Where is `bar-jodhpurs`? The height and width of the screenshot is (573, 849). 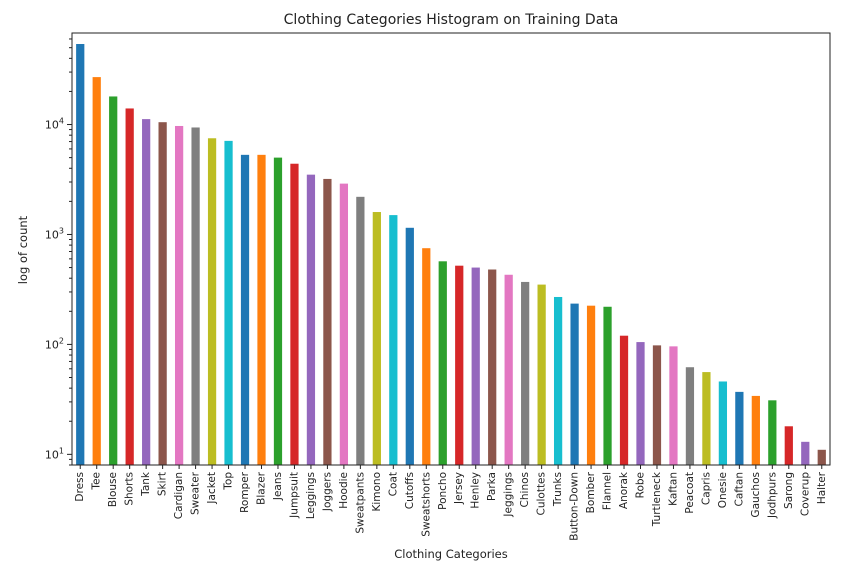
bar-jodhpurs is located at coordinates (772, 432).